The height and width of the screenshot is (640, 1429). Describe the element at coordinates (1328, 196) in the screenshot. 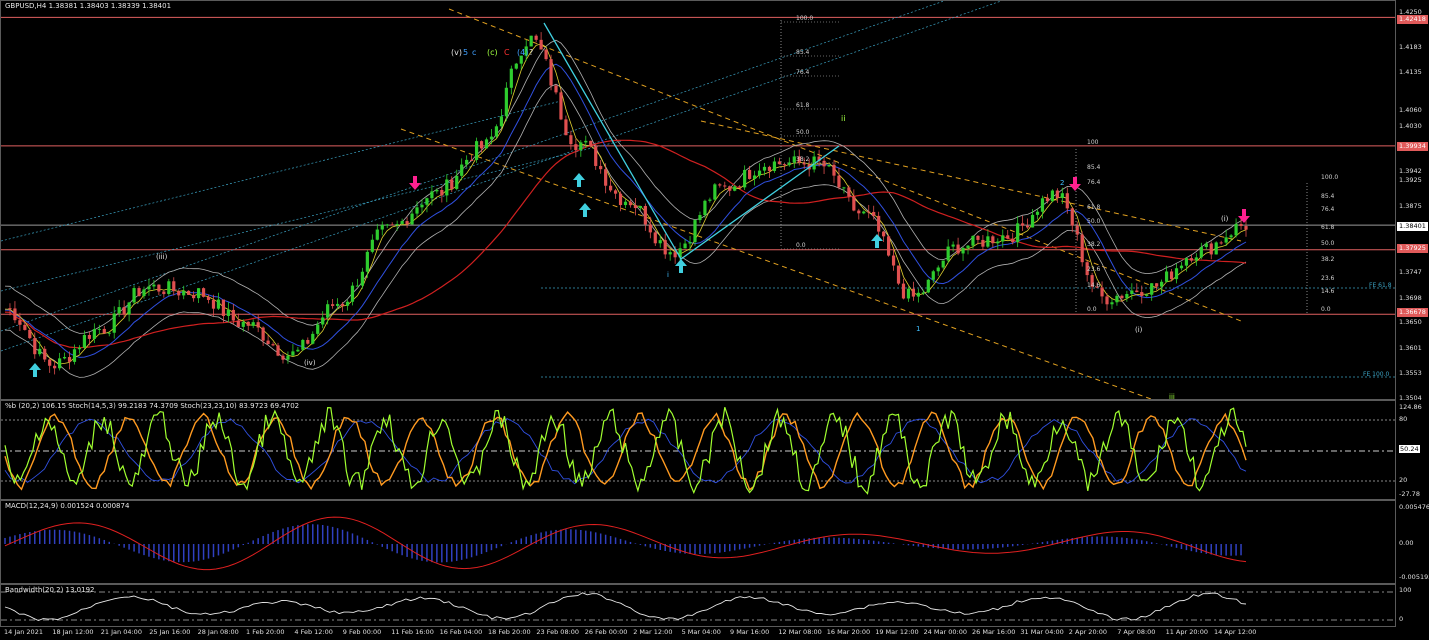

I see `fib-label: 85.4` at that location.